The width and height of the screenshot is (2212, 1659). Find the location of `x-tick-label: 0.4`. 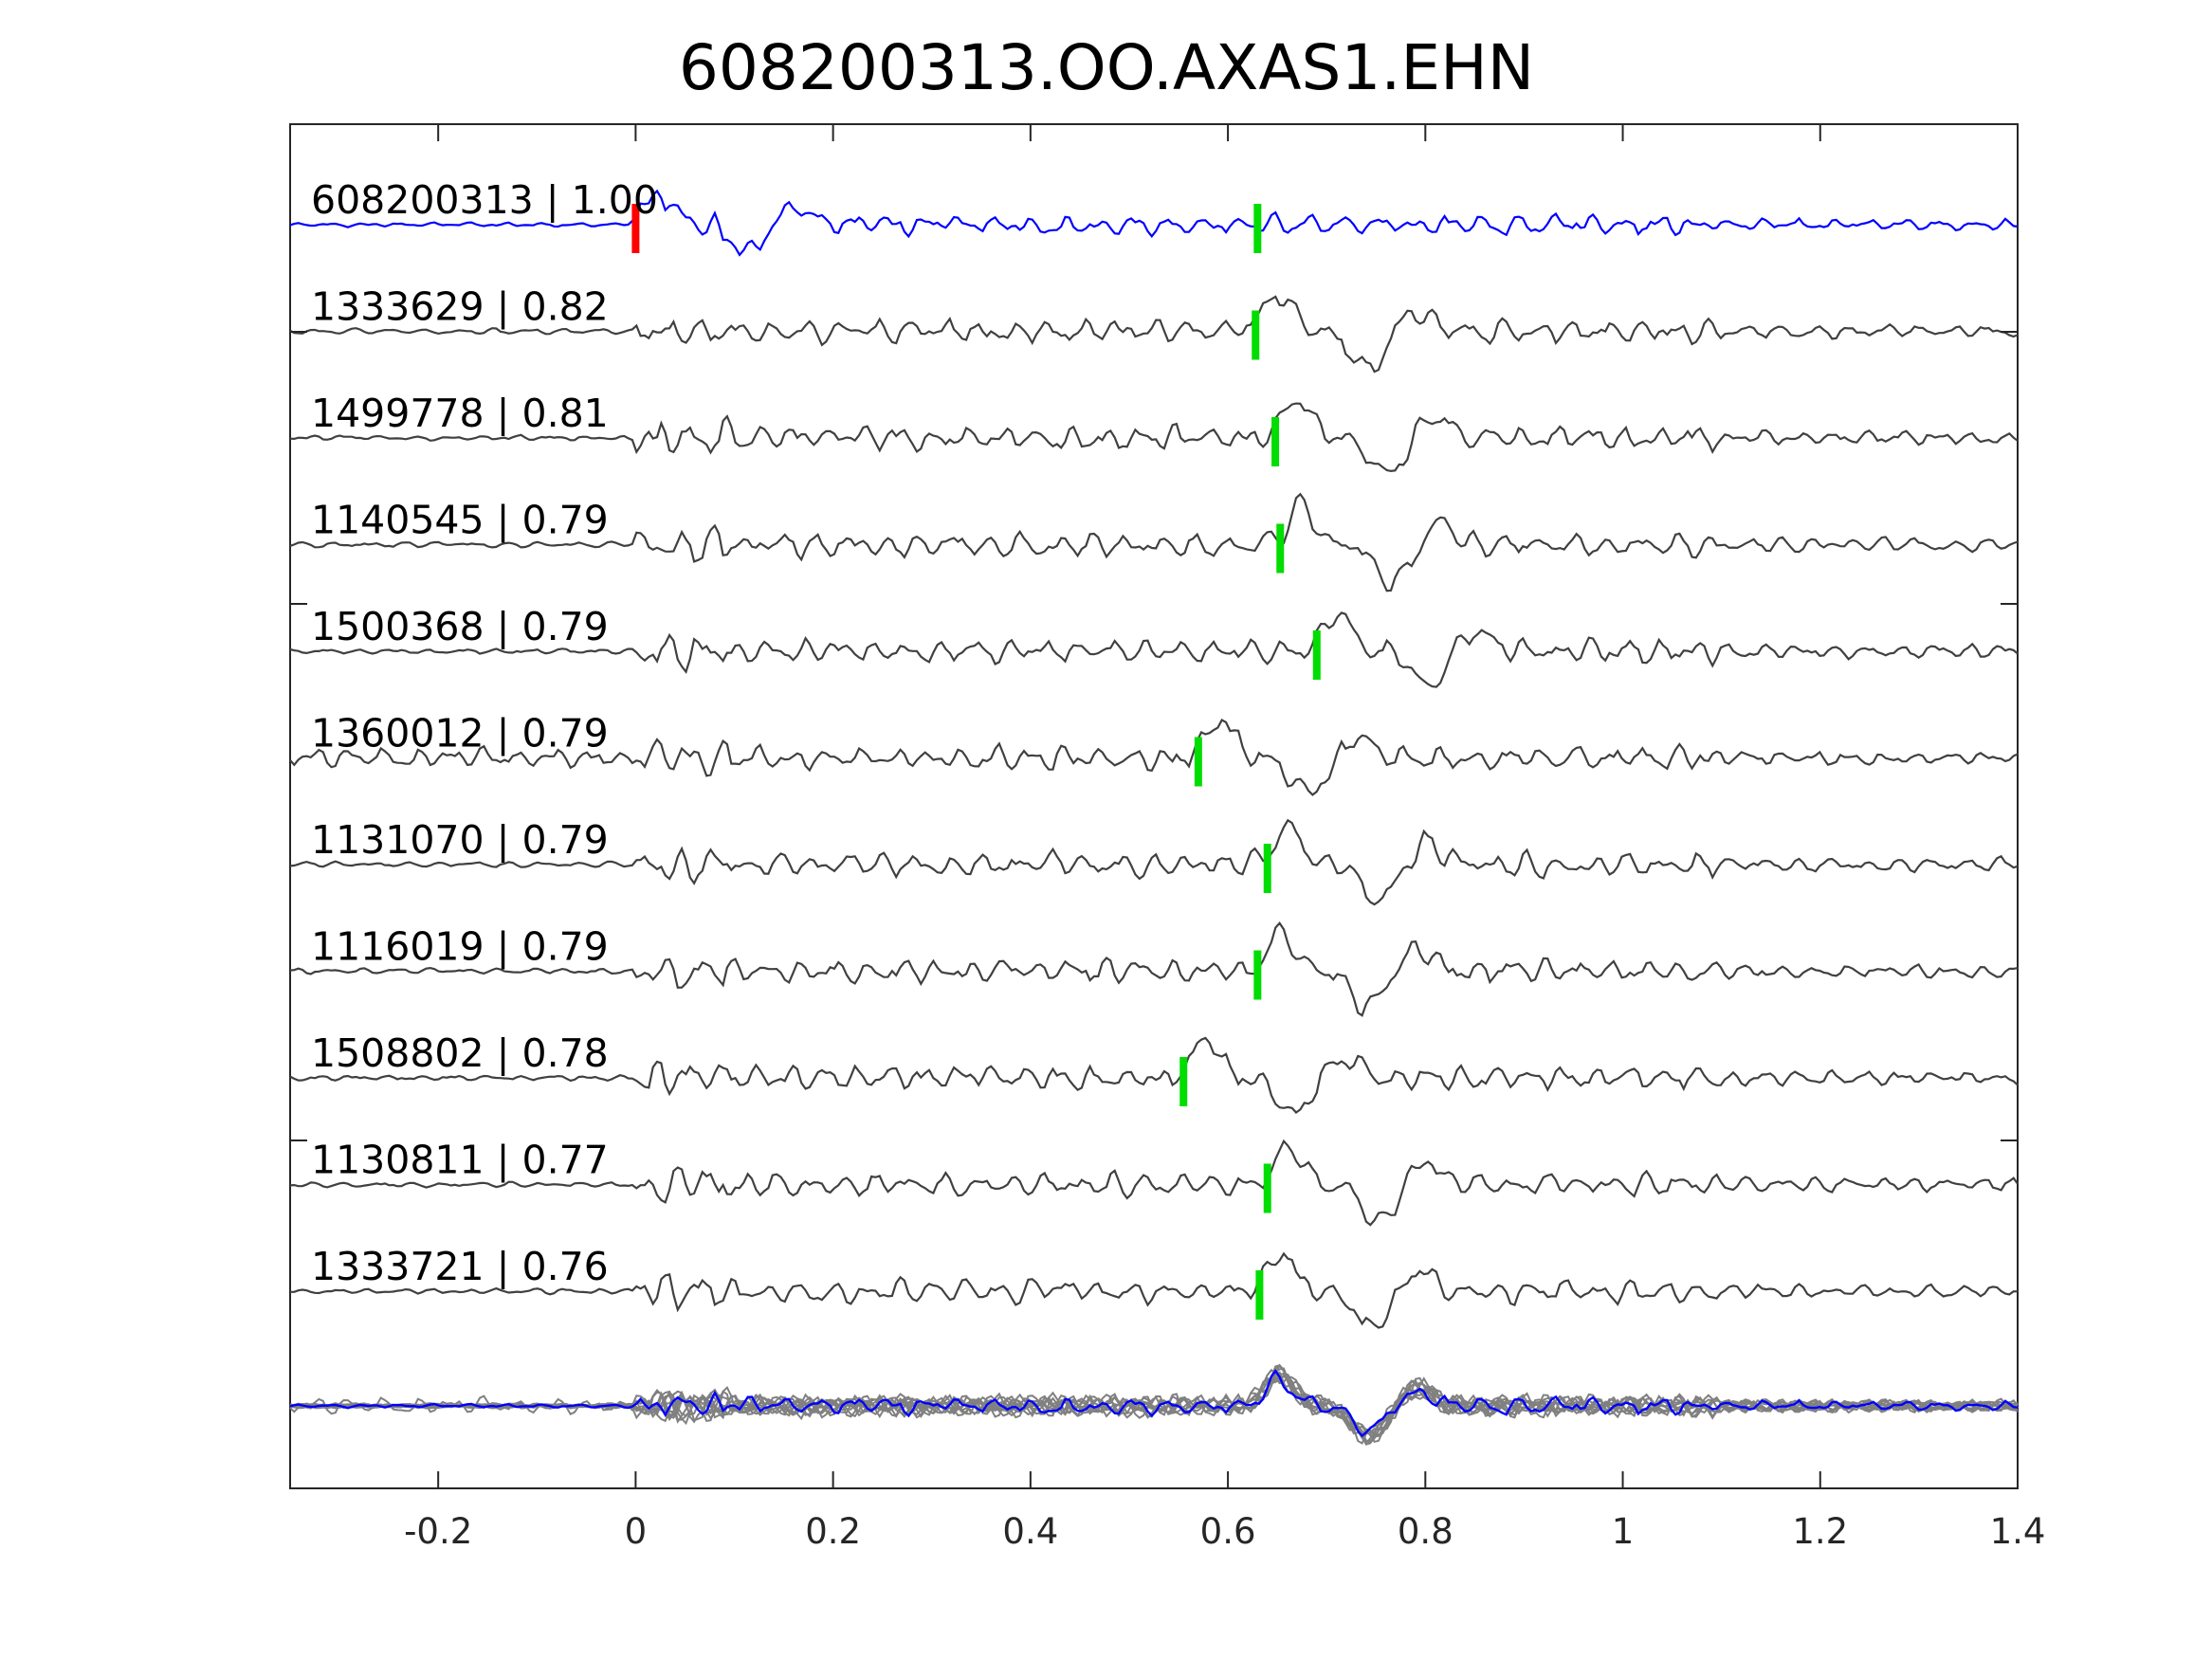

x-tick-label: 0.4 is located at coordinates (1030, 1531).